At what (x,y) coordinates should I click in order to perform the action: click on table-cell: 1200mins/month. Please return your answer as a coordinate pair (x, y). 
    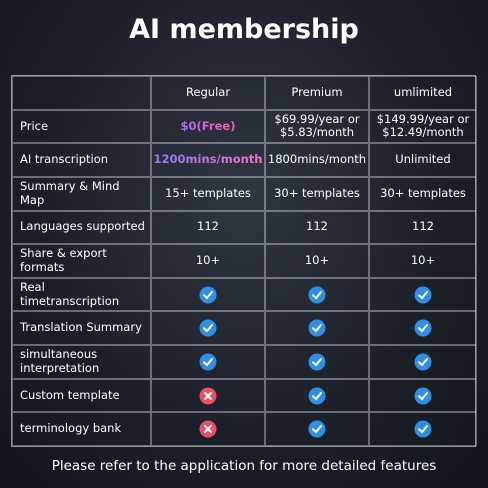
    Looking at the image, I should click on (208, 160).